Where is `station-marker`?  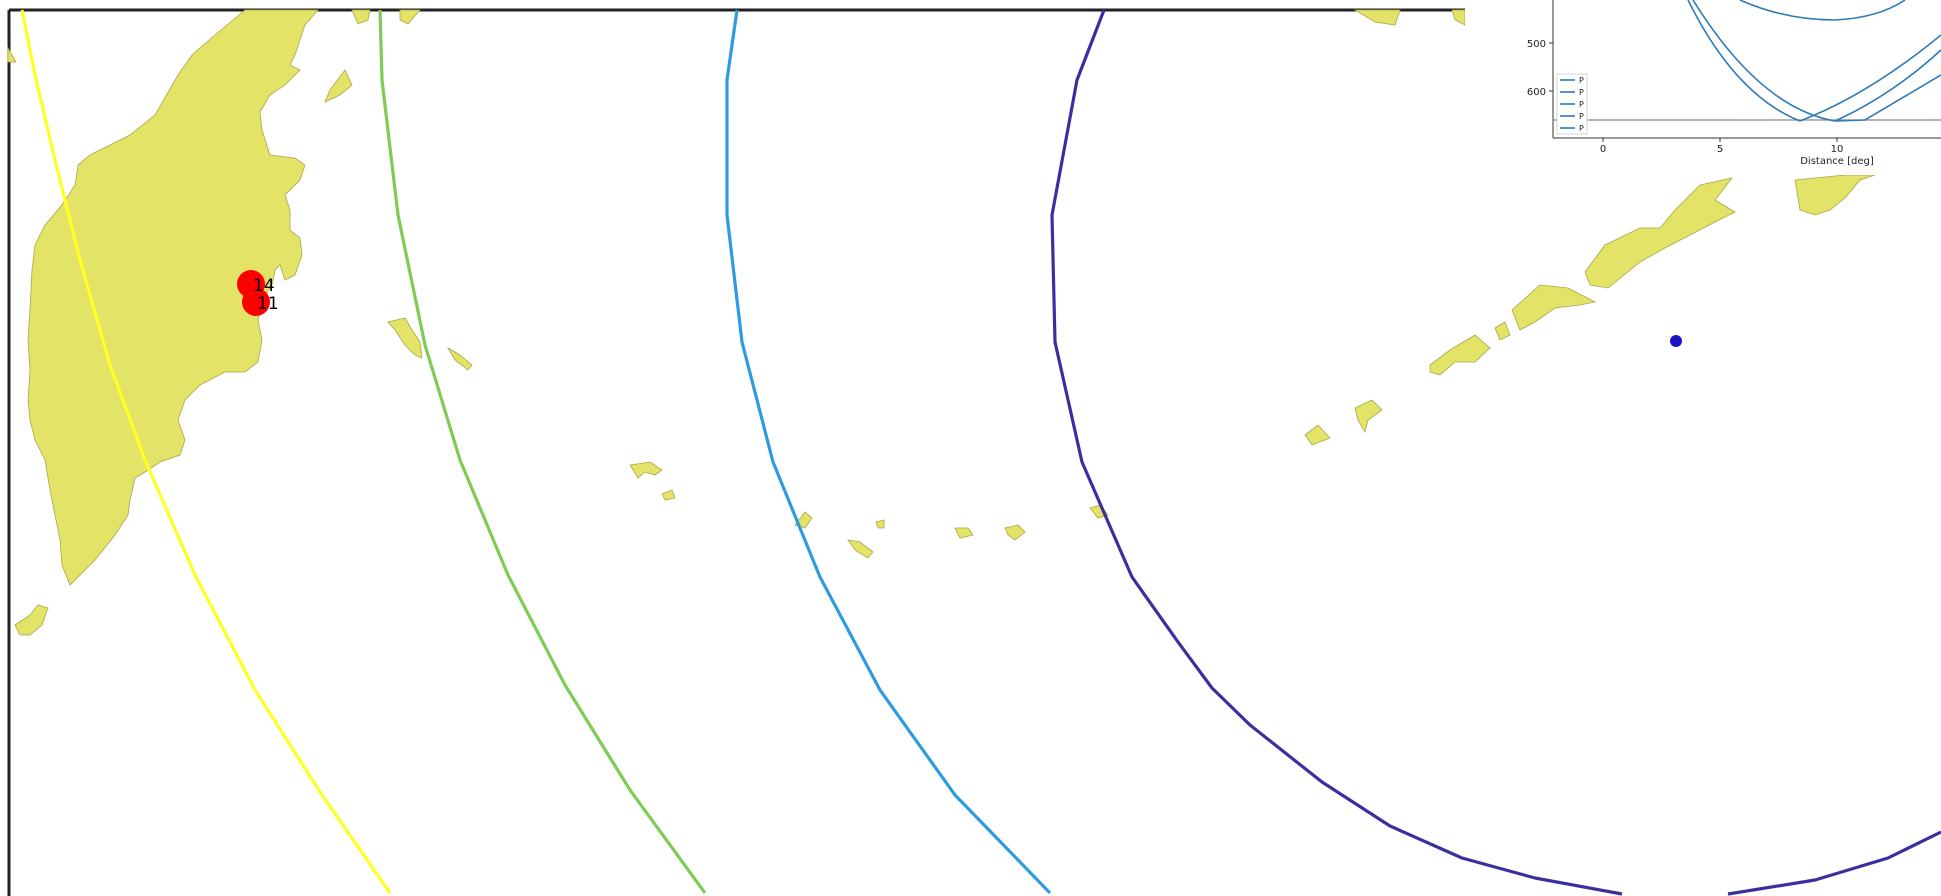
station-marker is located at coordinates (1676, 341).